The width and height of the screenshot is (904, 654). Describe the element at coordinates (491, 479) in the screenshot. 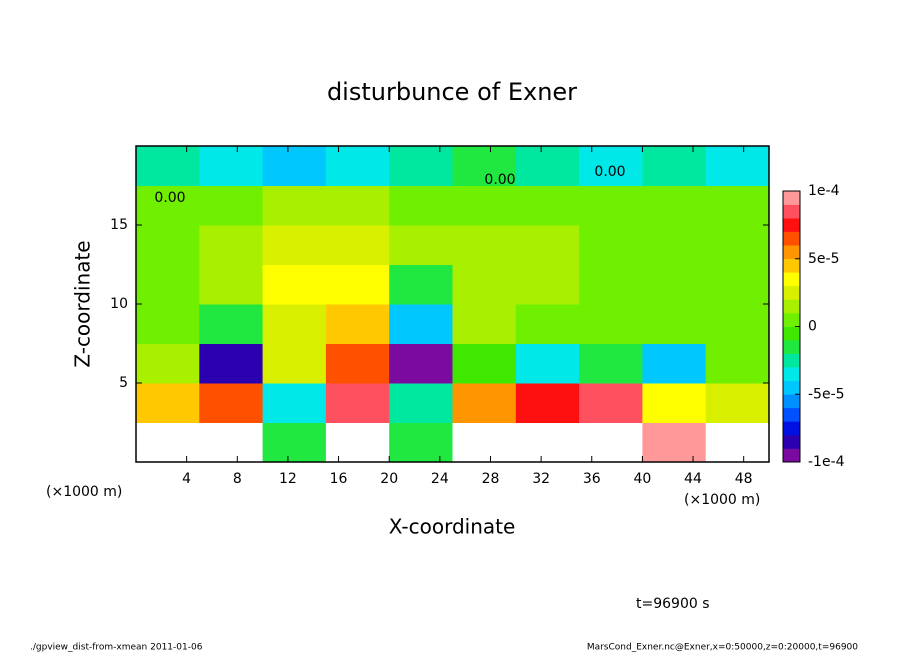

I see `x-tick-label: 28` at that location.